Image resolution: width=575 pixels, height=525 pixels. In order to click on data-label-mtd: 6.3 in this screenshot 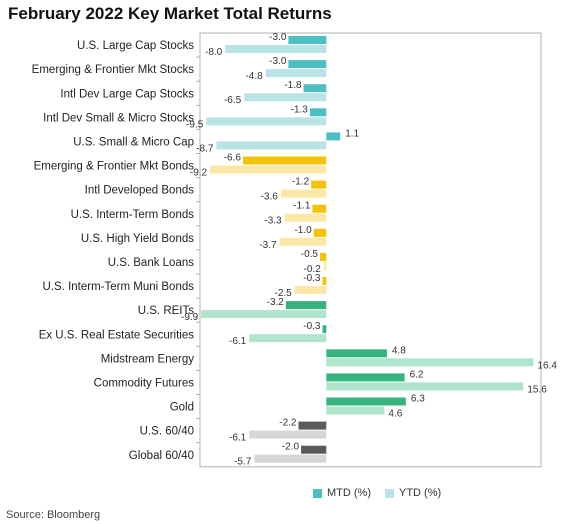, I will do `click(418, 399)`.